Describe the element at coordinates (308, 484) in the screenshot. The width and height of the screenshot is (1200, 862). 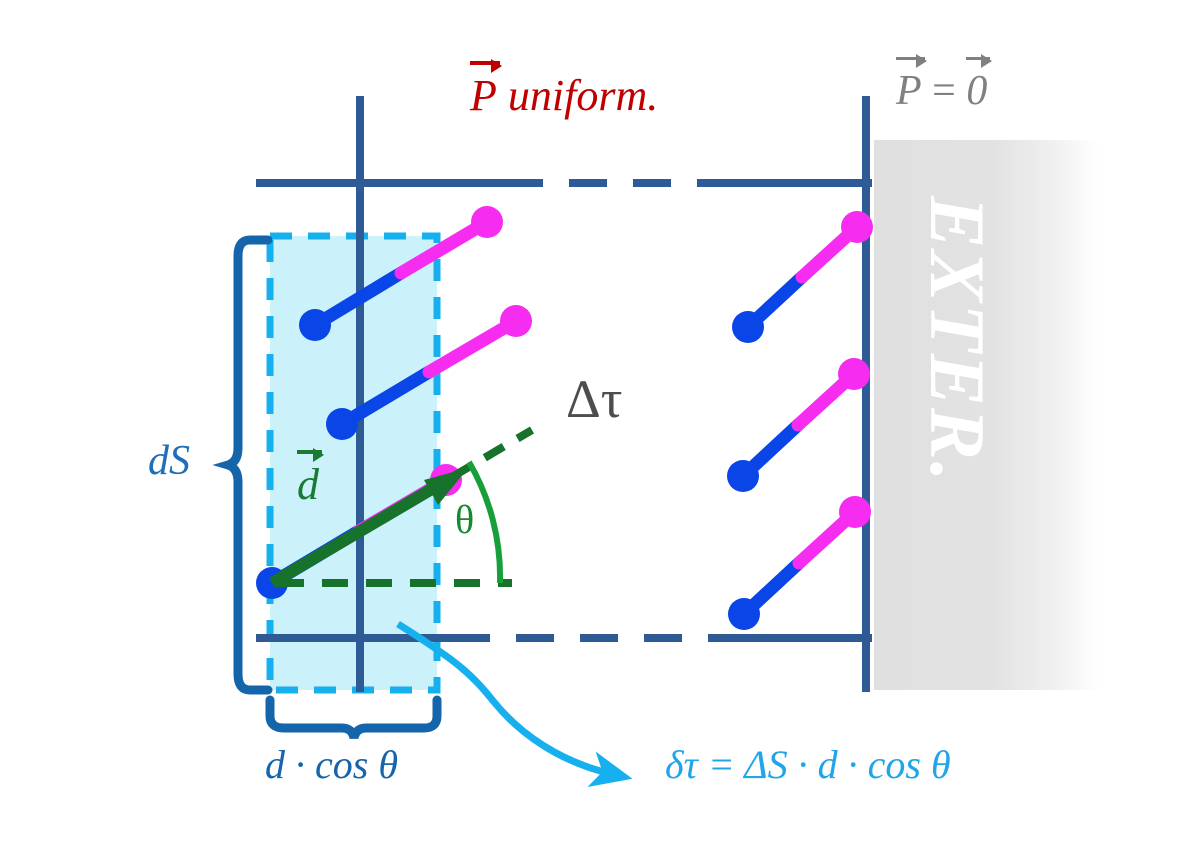
I see `d-symbol-text: d` at that location.